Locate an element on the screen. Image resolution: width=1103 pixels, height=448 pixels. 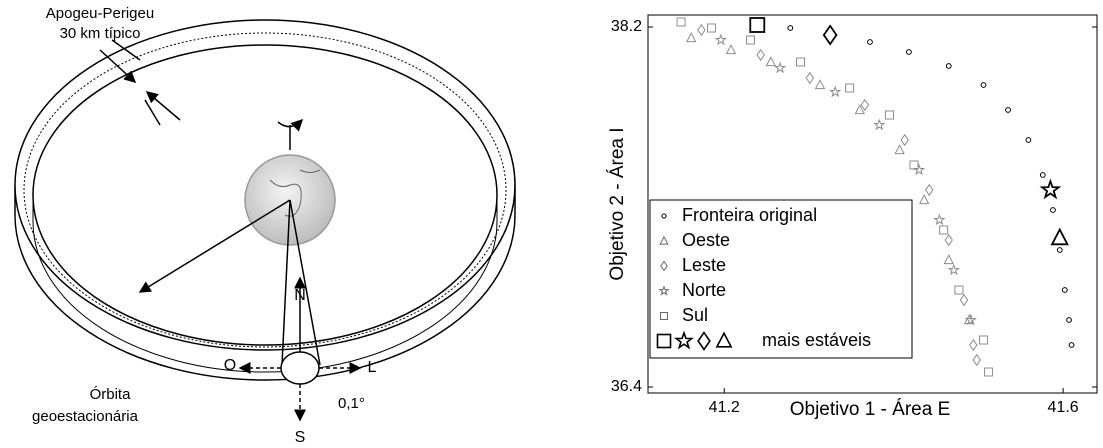
y-tick-label: 36.4 is located at coordinates (626, 386).